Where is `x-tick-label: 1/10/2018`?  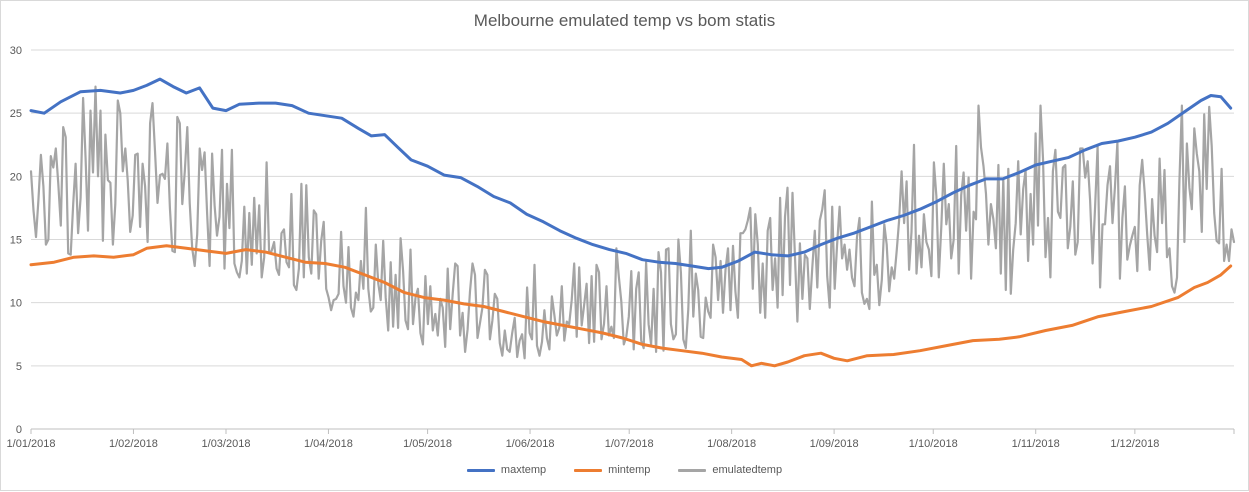 x-tick-label: 1/10/2018 is located at coordinates (933, 444).